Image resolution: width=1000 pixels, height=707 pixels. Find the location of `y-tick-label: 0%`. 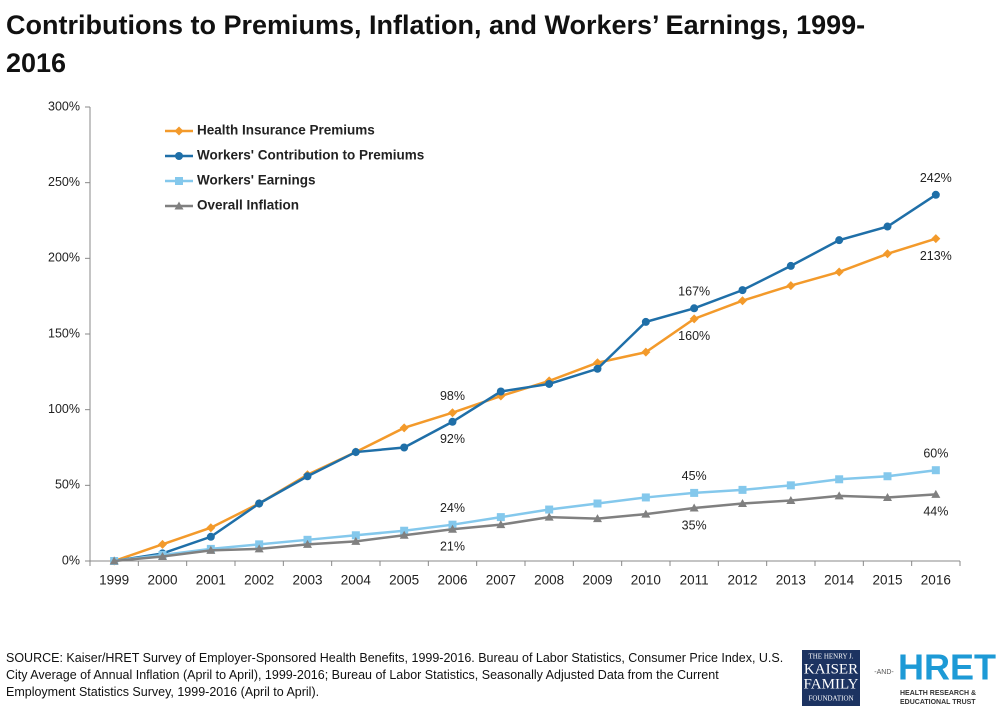

y-tick-label: 0% is located at coordinates (71, 560).